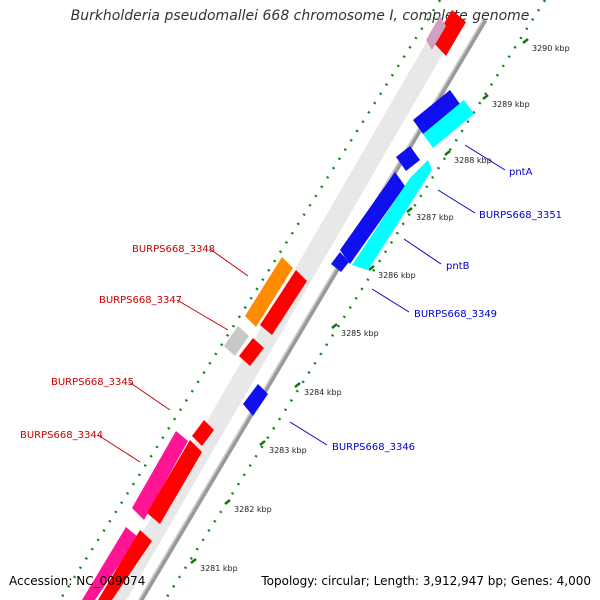 The image size is (600, 600). What do you see at coordinates (520, 215) in the screenshot?
I see `gene-label-forward: BURPS668_3351` at bounding box center [520, 215].